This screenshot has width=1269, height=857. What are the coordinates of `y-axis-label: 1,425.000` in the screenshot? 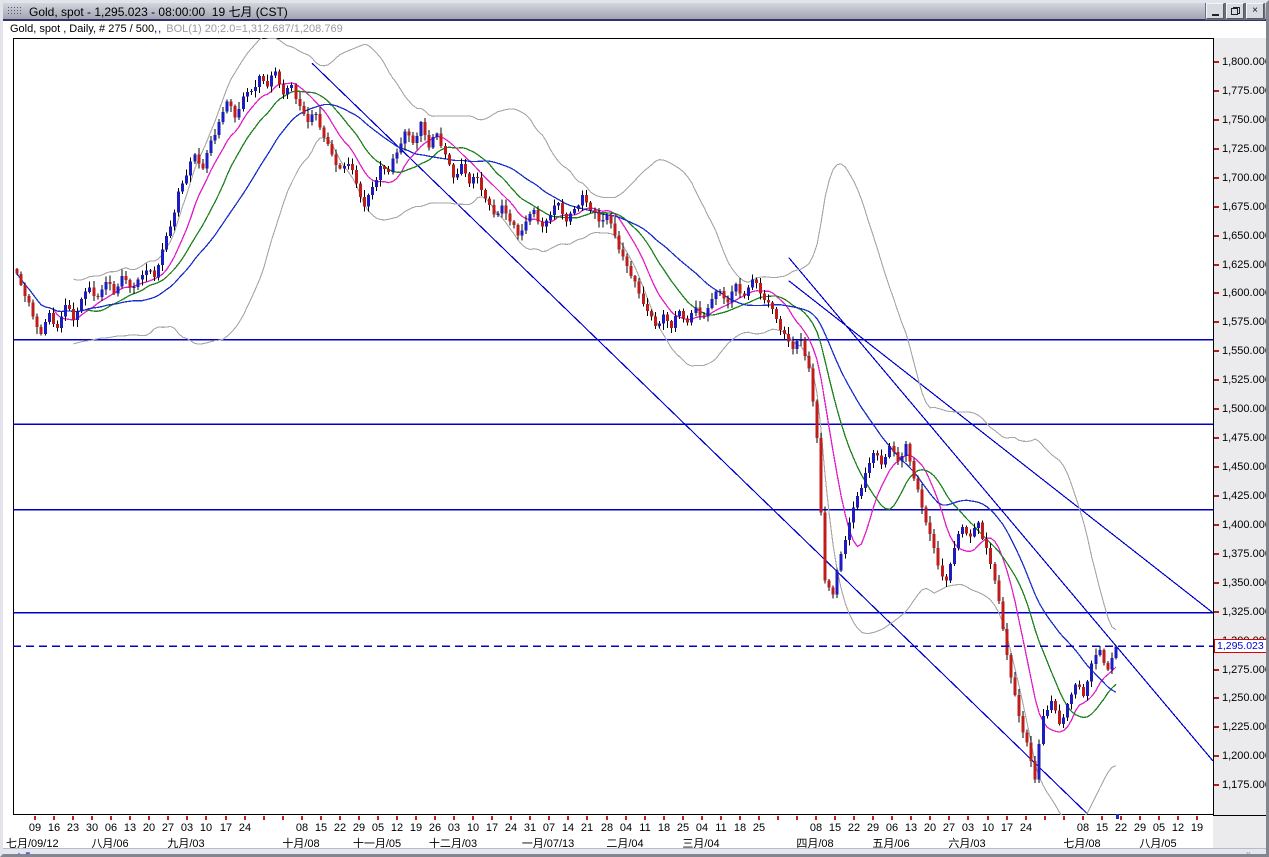 It's located at (1245, 496).